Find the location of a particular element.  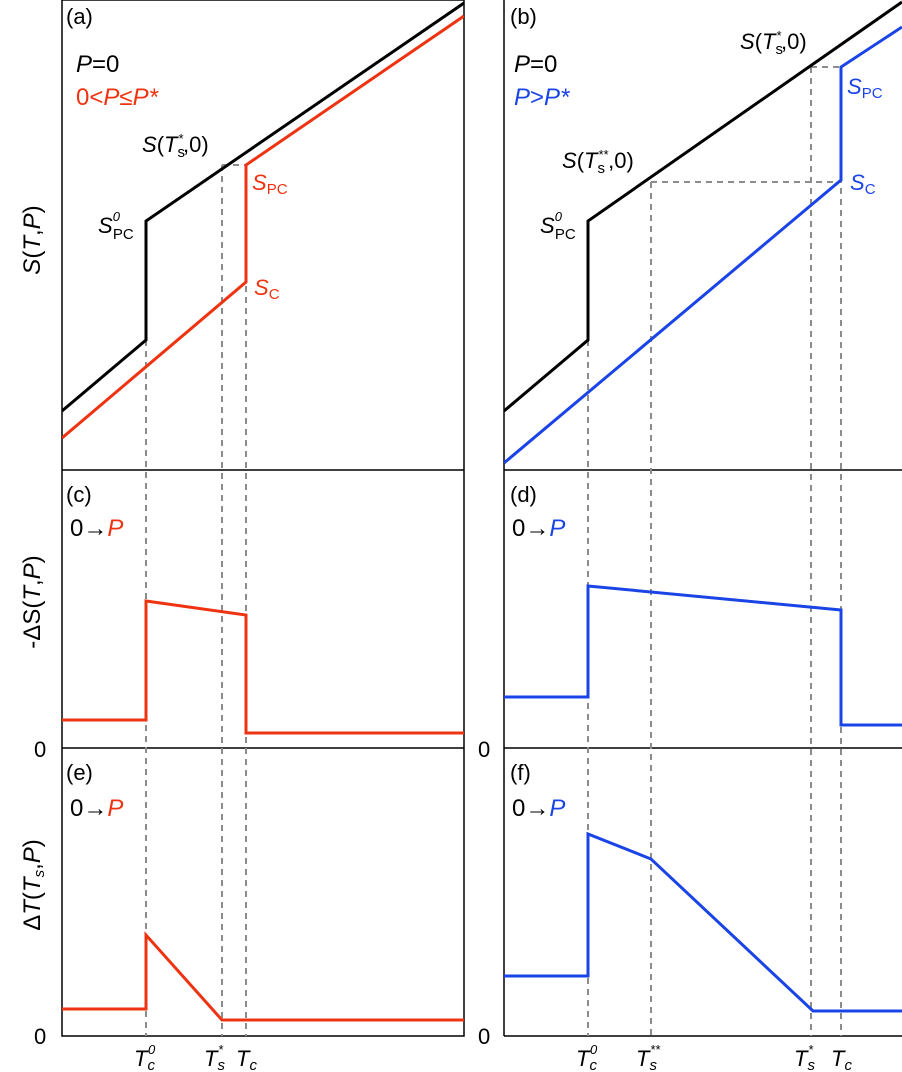

zero-tick-c: 0 is located at coordinates (40, 749).